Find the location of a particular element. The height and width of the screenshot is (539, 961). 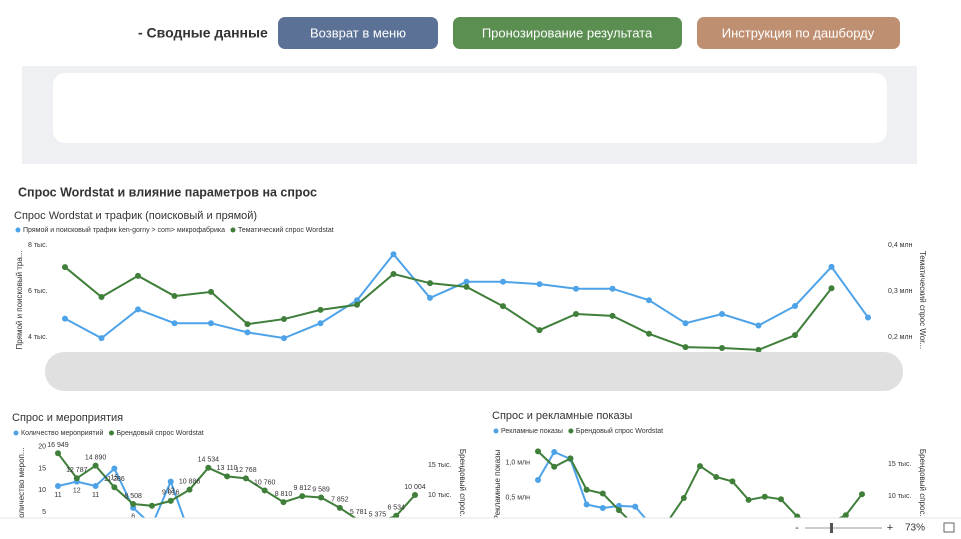

forecast-button: Пронозирование результата is located at coordinates (567, 33).